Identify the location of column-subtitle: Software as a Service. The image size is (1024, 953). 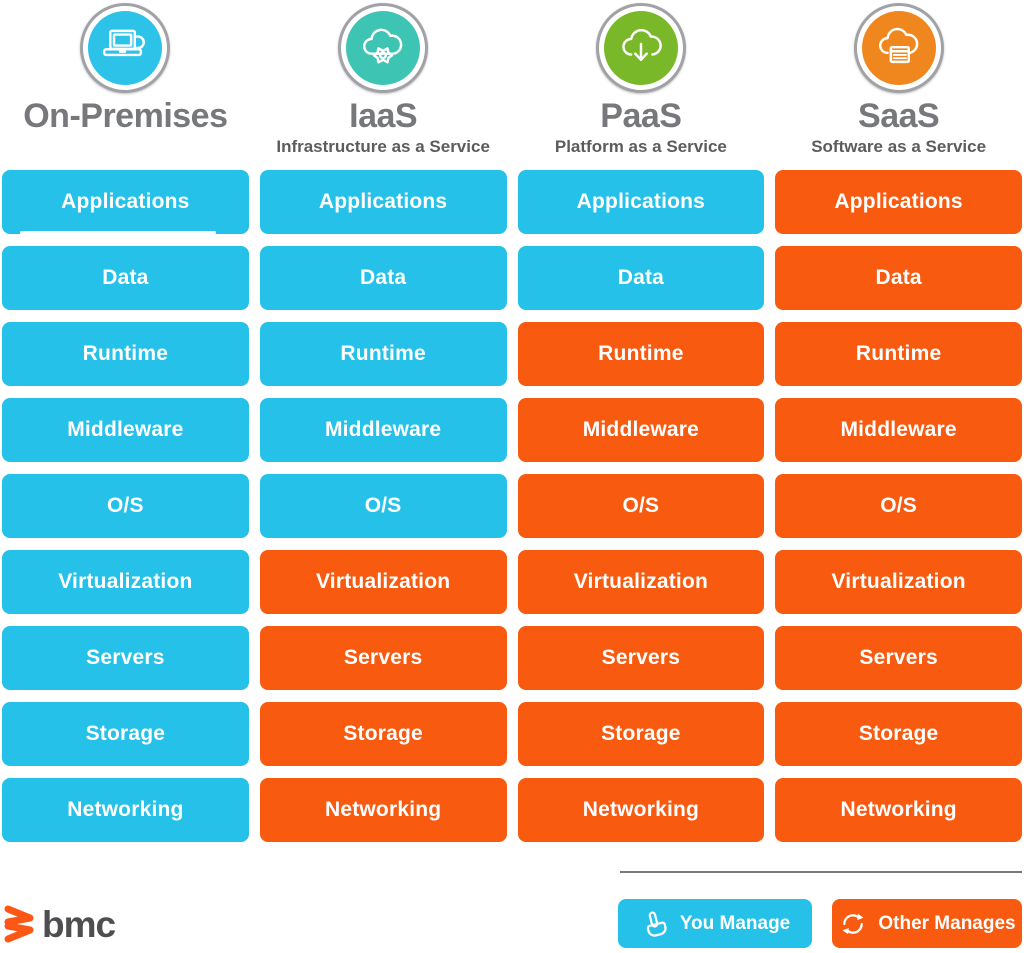
(899, 146).